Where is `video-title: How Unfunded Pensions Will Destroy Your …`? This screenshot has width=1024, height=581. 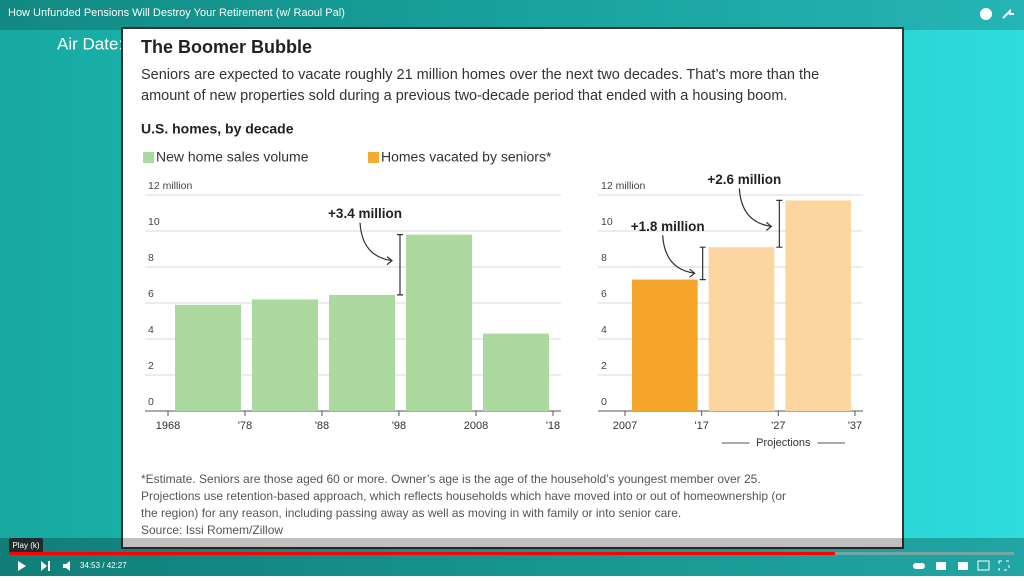
video-title: How Unfunded Pensions Will Destroy Your … is located at coordinates (176, 13).